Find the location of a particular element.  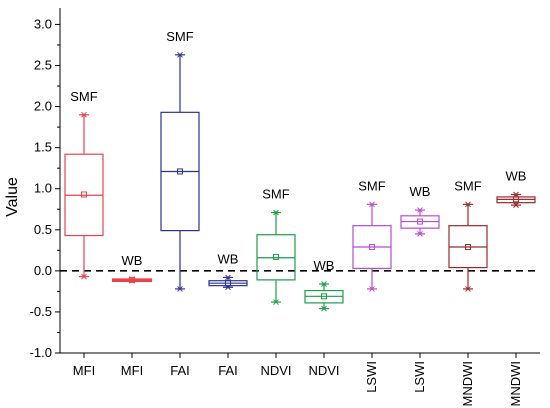

y-tick-label: -0.5 is located at coordinates (41, 311).